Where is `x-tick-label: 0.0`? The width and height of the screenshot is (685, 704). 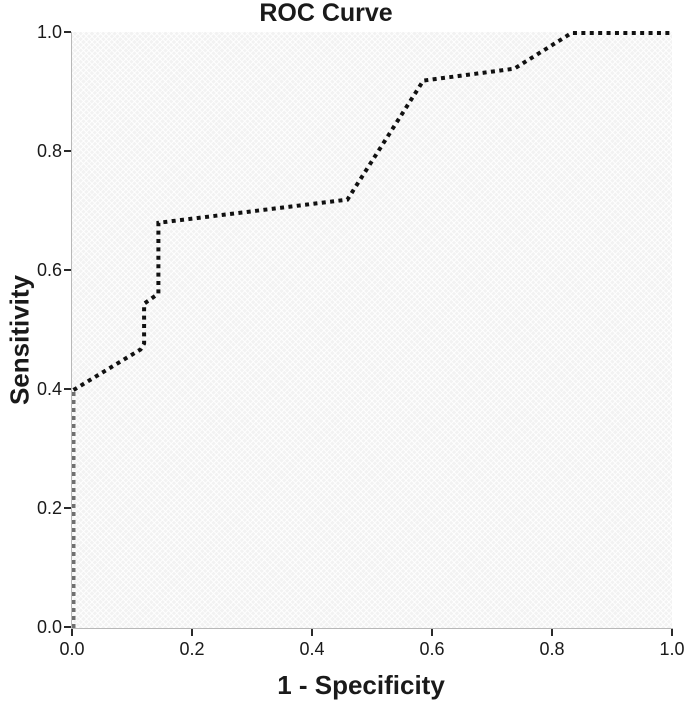
x-tick-label: 0.0 is located at coordinates (72, 649).